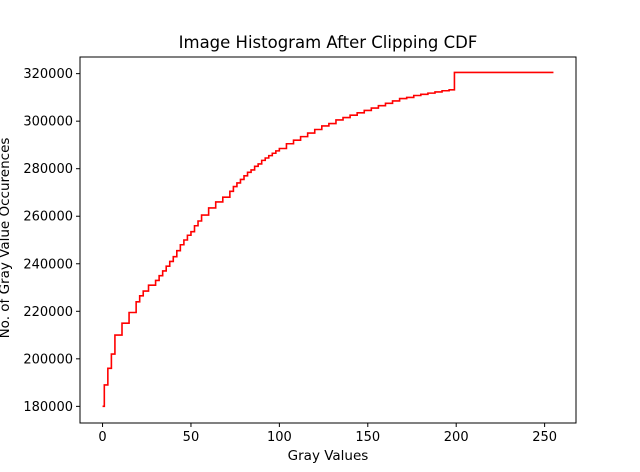  I want to click on y-tick-label: 280000, so click(48, 169).